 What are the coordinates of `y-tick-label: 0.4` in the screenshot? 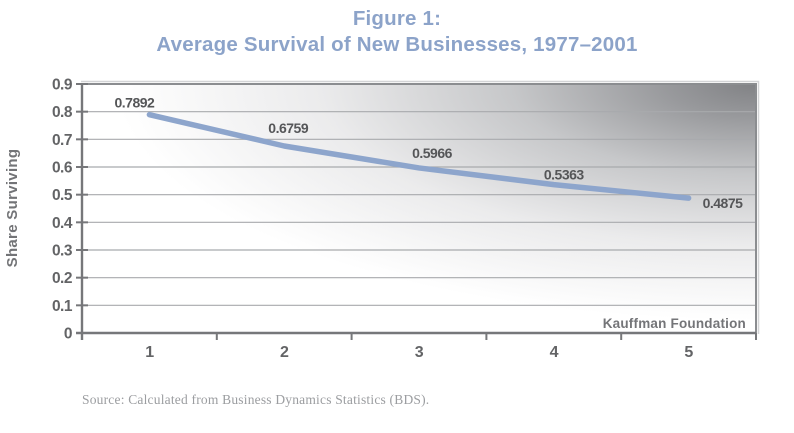 It's located at (62, 223).